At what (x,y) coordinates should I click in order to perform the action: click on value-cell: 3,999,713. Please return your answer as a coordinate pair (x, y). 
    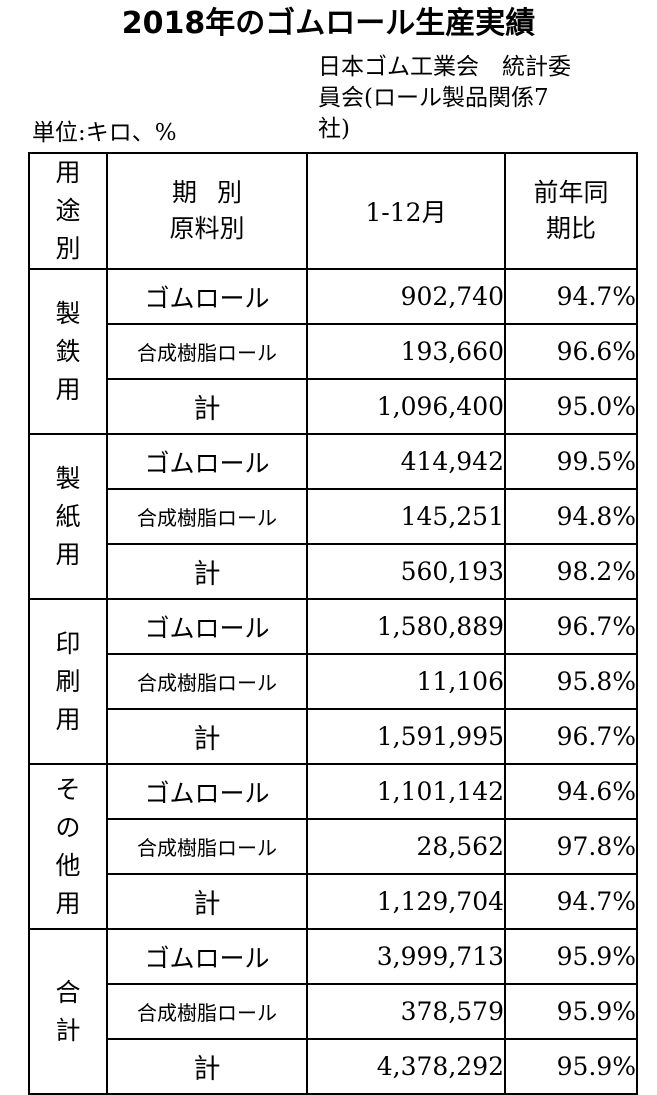
    Looking at the image, I should click on (406, 956).